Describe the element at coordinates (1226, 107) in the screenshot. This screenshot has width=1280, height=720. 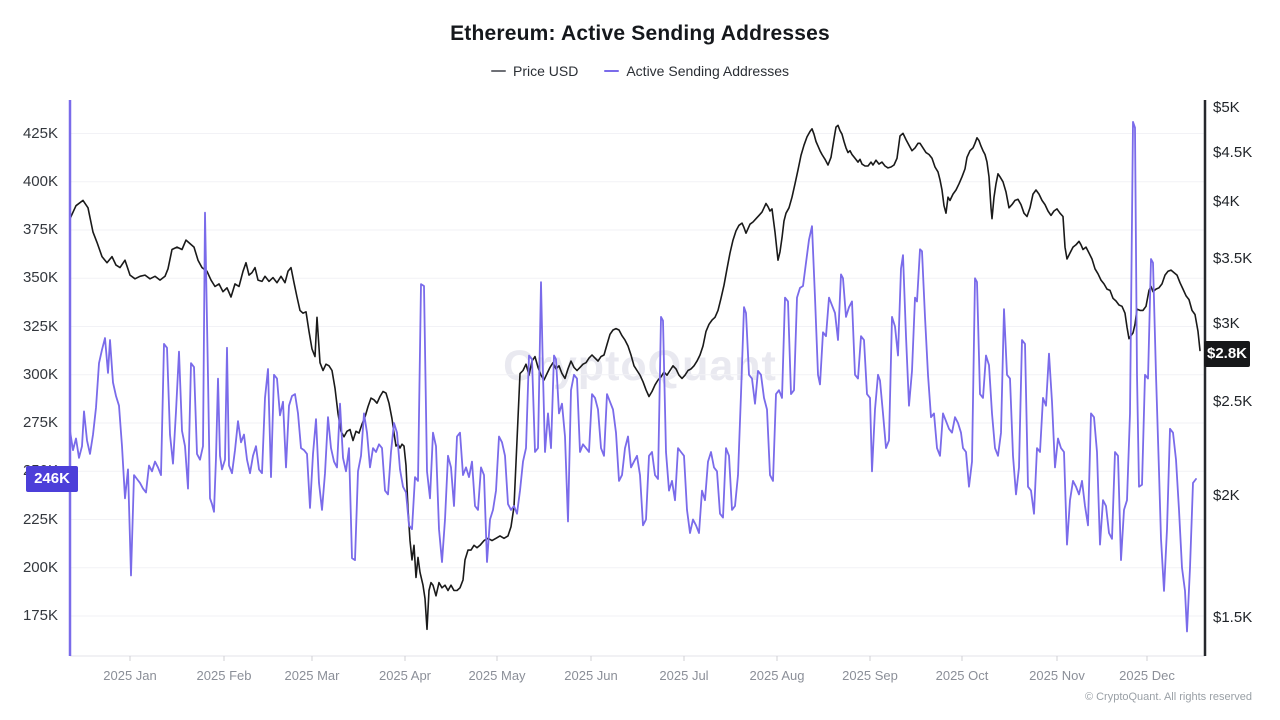
I see `right-axis-tick-label: $5K` at that location.